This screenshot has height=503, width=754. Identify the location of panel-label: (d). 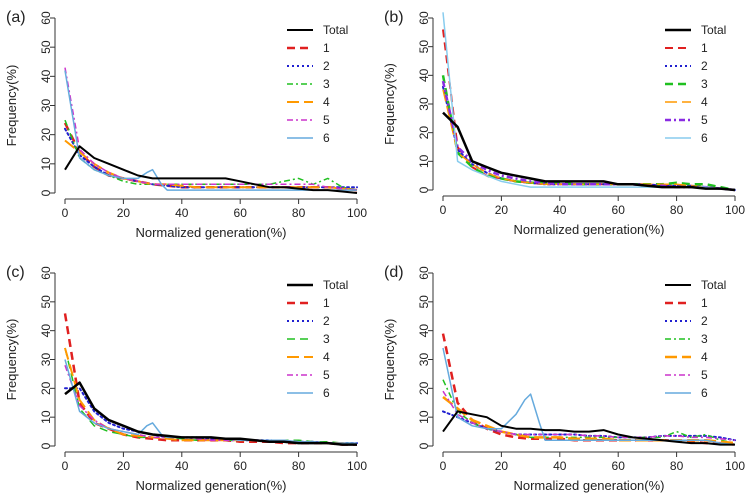
(394, 272).